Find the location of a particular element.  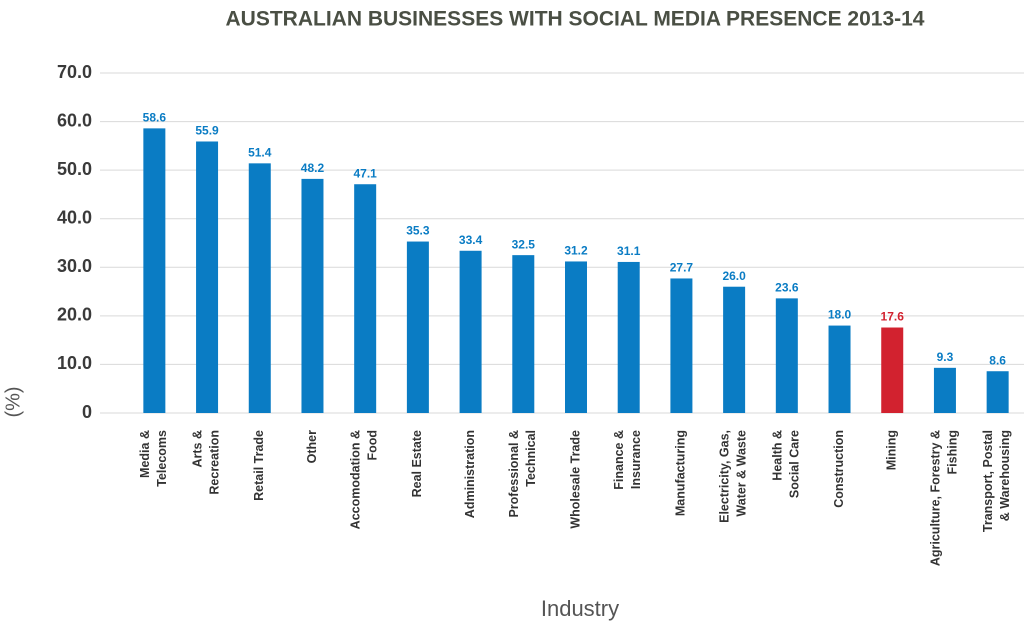

data-label: 47.1 is located at coordinates (365, 173).